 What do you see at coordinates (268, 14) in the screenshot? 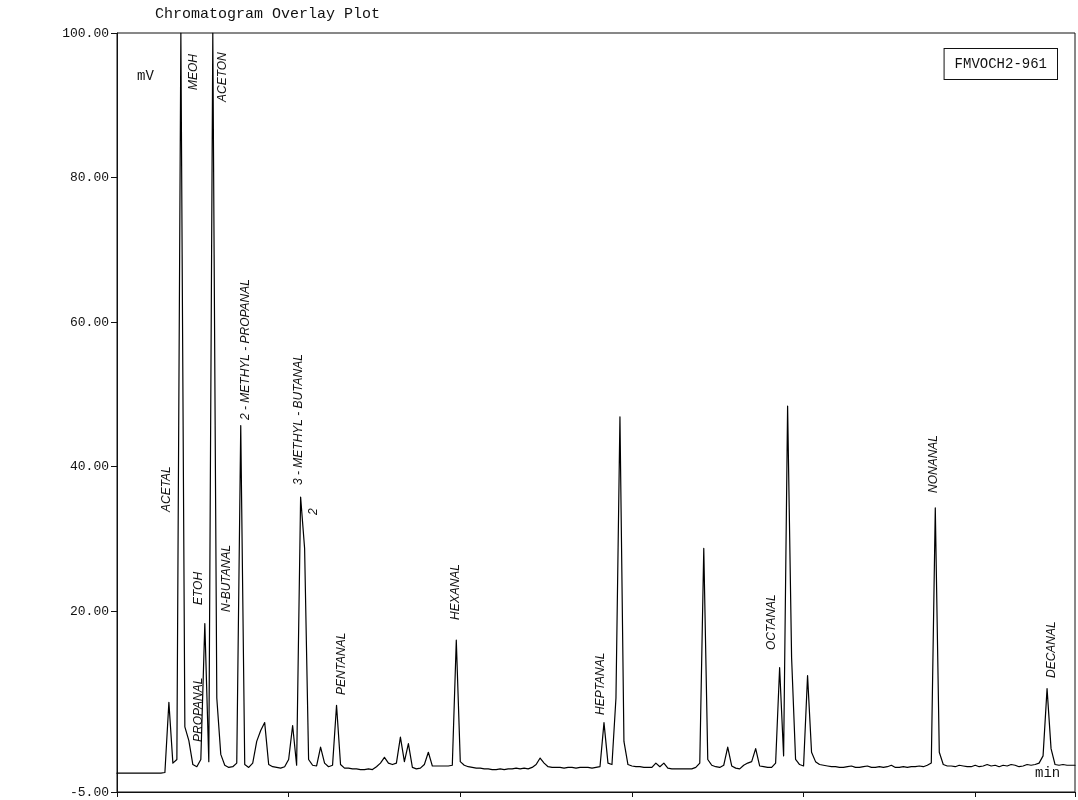
I see `chart-title: Chromatogram Overlay Plot` at bounding box center [268, 14].